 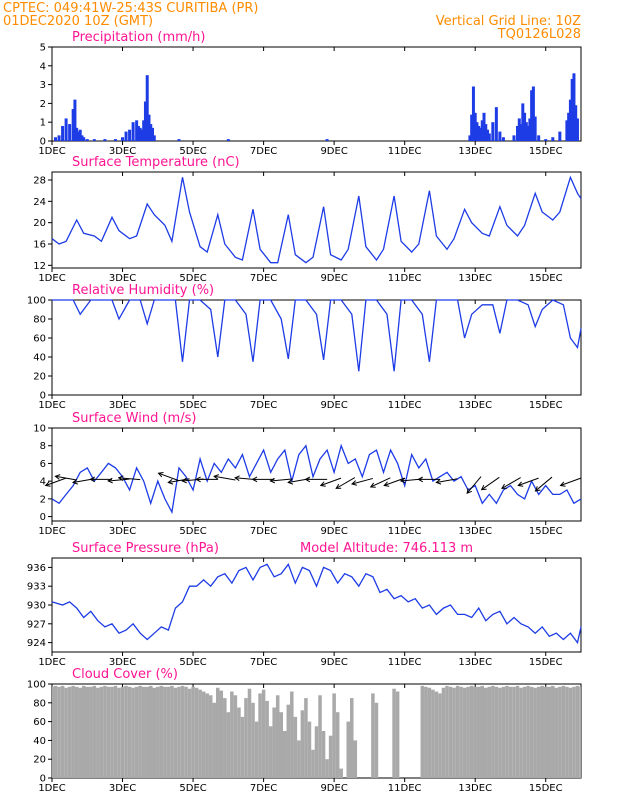 I want to click on x-tick-label: 15DEC, so click(x=546, y=662).